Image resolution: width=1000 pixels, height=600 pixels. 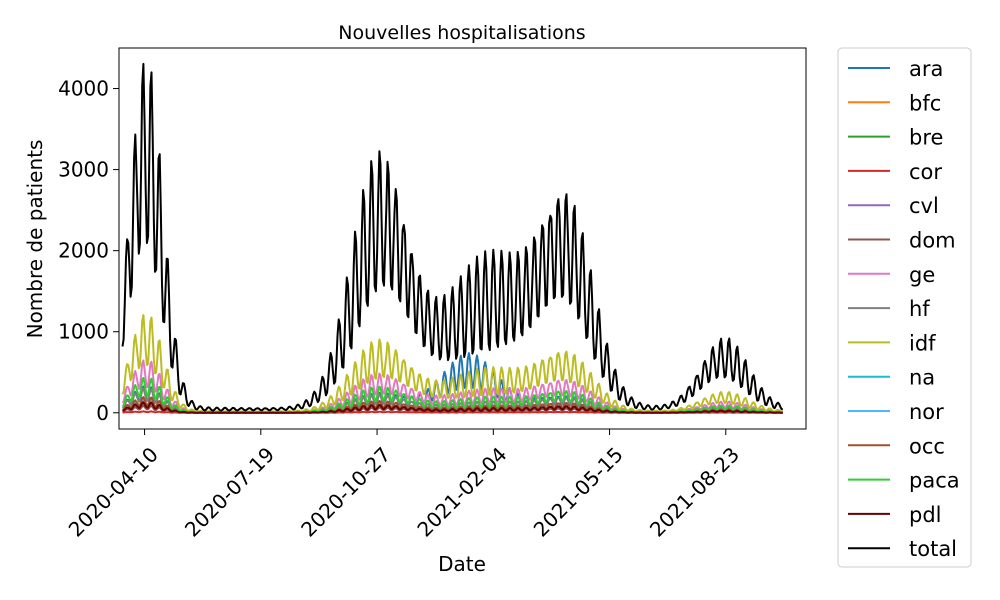 I want to click on legend-label-total: total, so click(x=933, y=549).